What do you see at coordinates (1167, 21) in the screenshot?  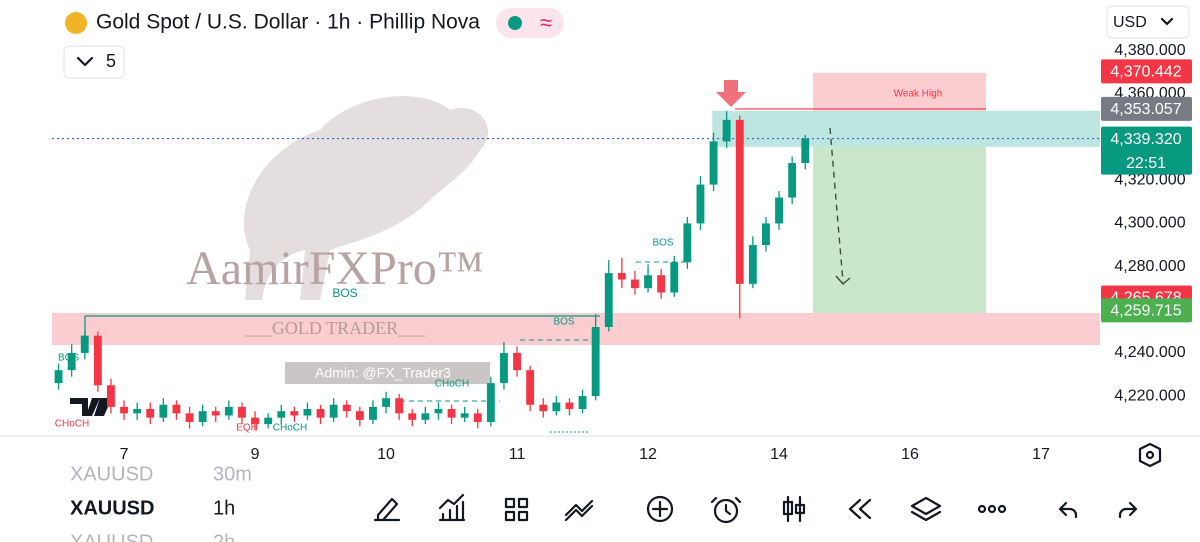 I see `chevron` at bounding box center [1167, 21].